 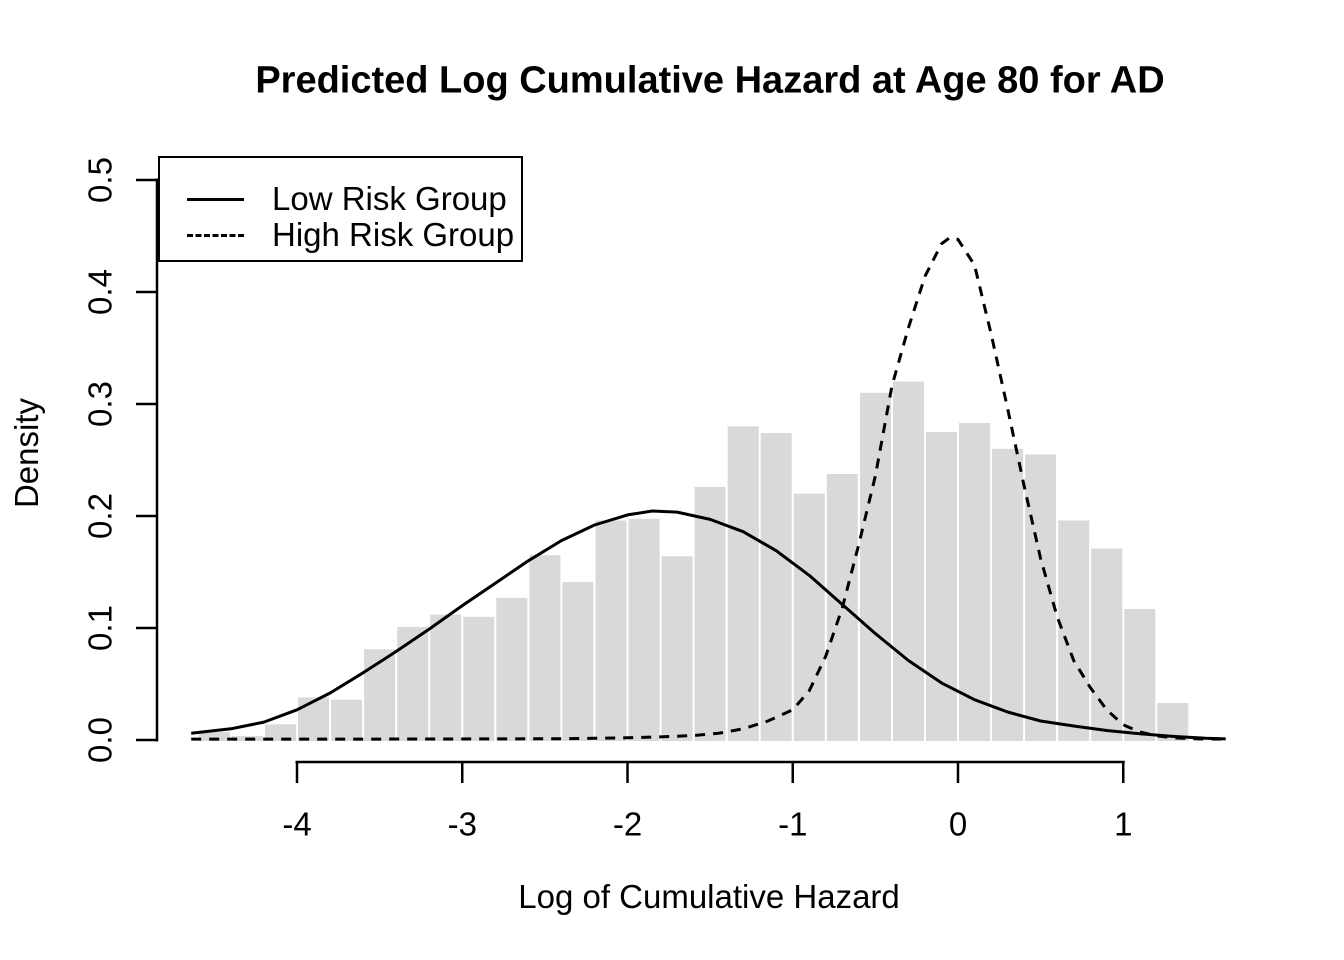 I want to click on legend-box: Low Risk Group High Risk Group, so click(x=340, y=209).